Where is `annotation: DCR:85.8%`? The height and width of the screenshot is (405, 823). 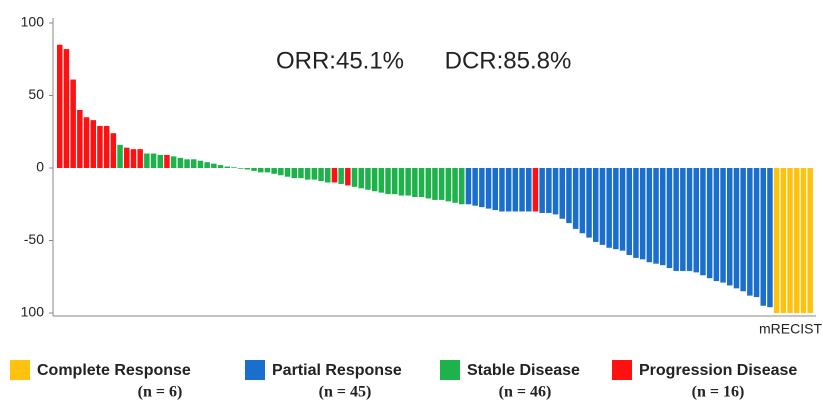
annotation: DCR:85.8% is located at coordinates (508, 60).